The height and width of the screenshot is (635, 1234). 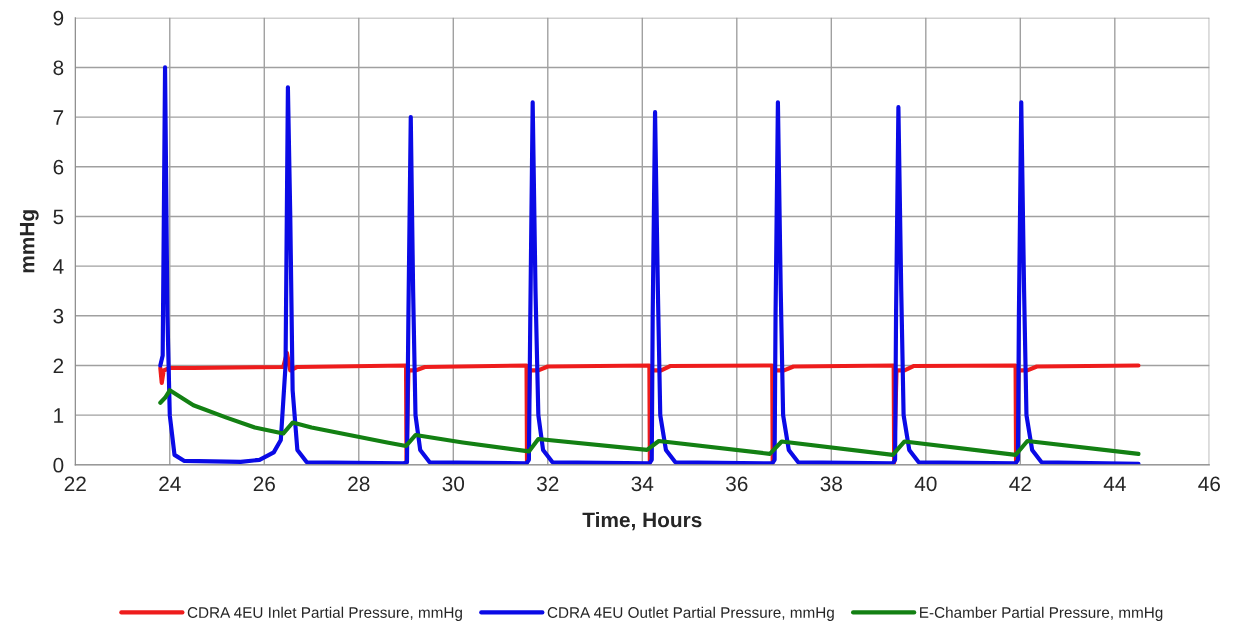 I want to click on y-tick-label: 4, so click(x=58, y=266).